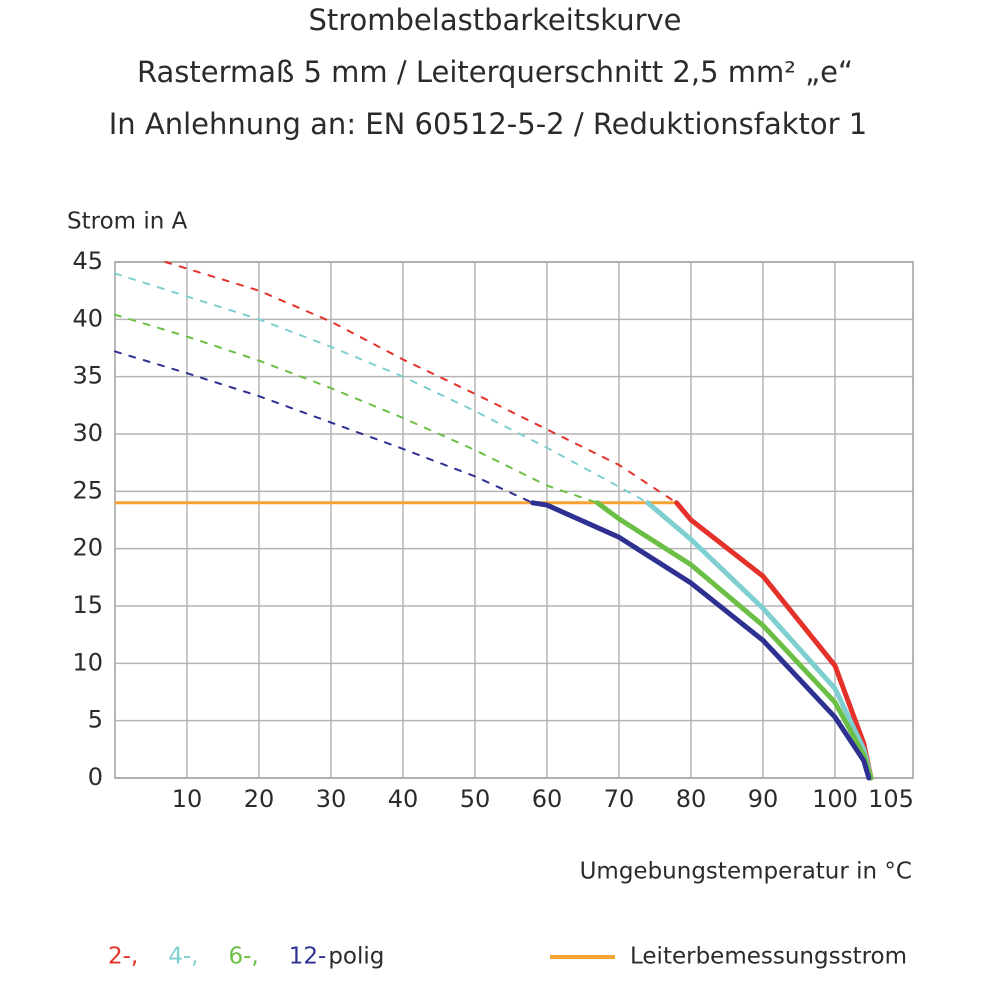 The width and height of the screenshot is (1000, 1004). What do you see at coordinates (891, 799) in the screenshot?
I see `x-tick-label: 105` at bounding box center [891, 799].